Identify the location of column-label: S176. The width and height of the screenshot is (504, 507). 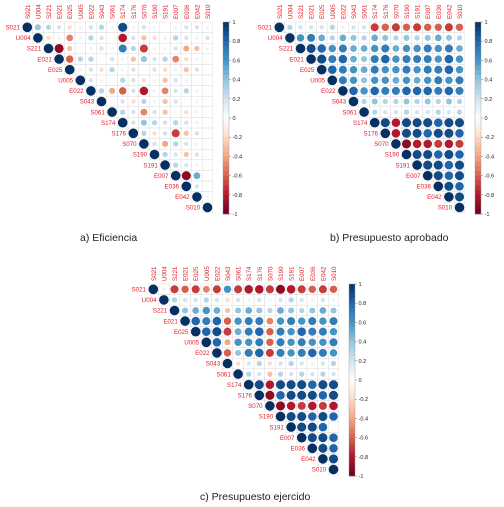
(386, 11).